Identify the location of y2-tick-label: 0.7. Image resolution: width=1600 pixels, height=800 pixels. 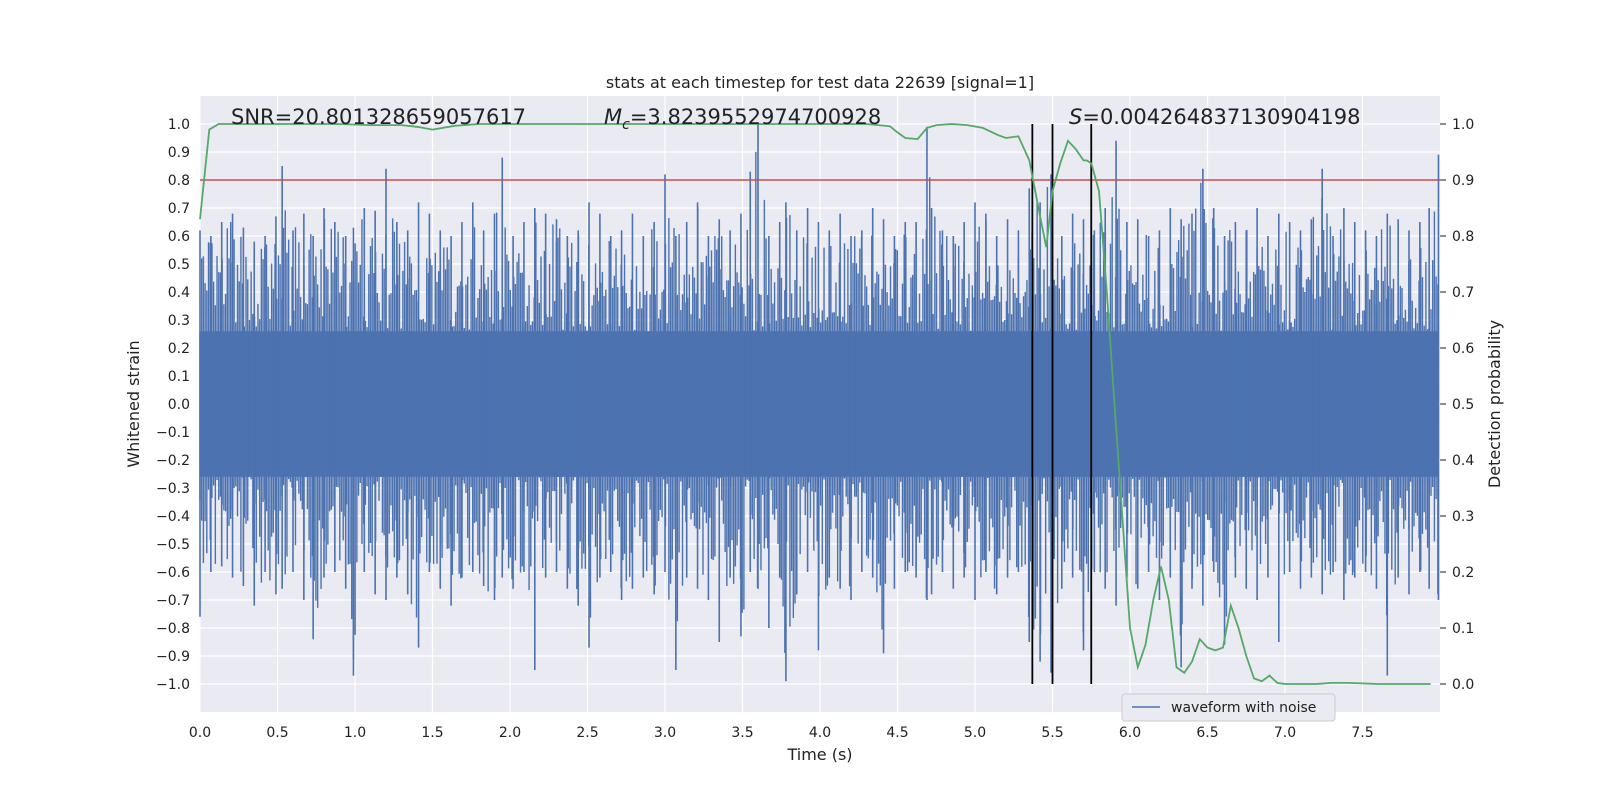
(1463, 293).